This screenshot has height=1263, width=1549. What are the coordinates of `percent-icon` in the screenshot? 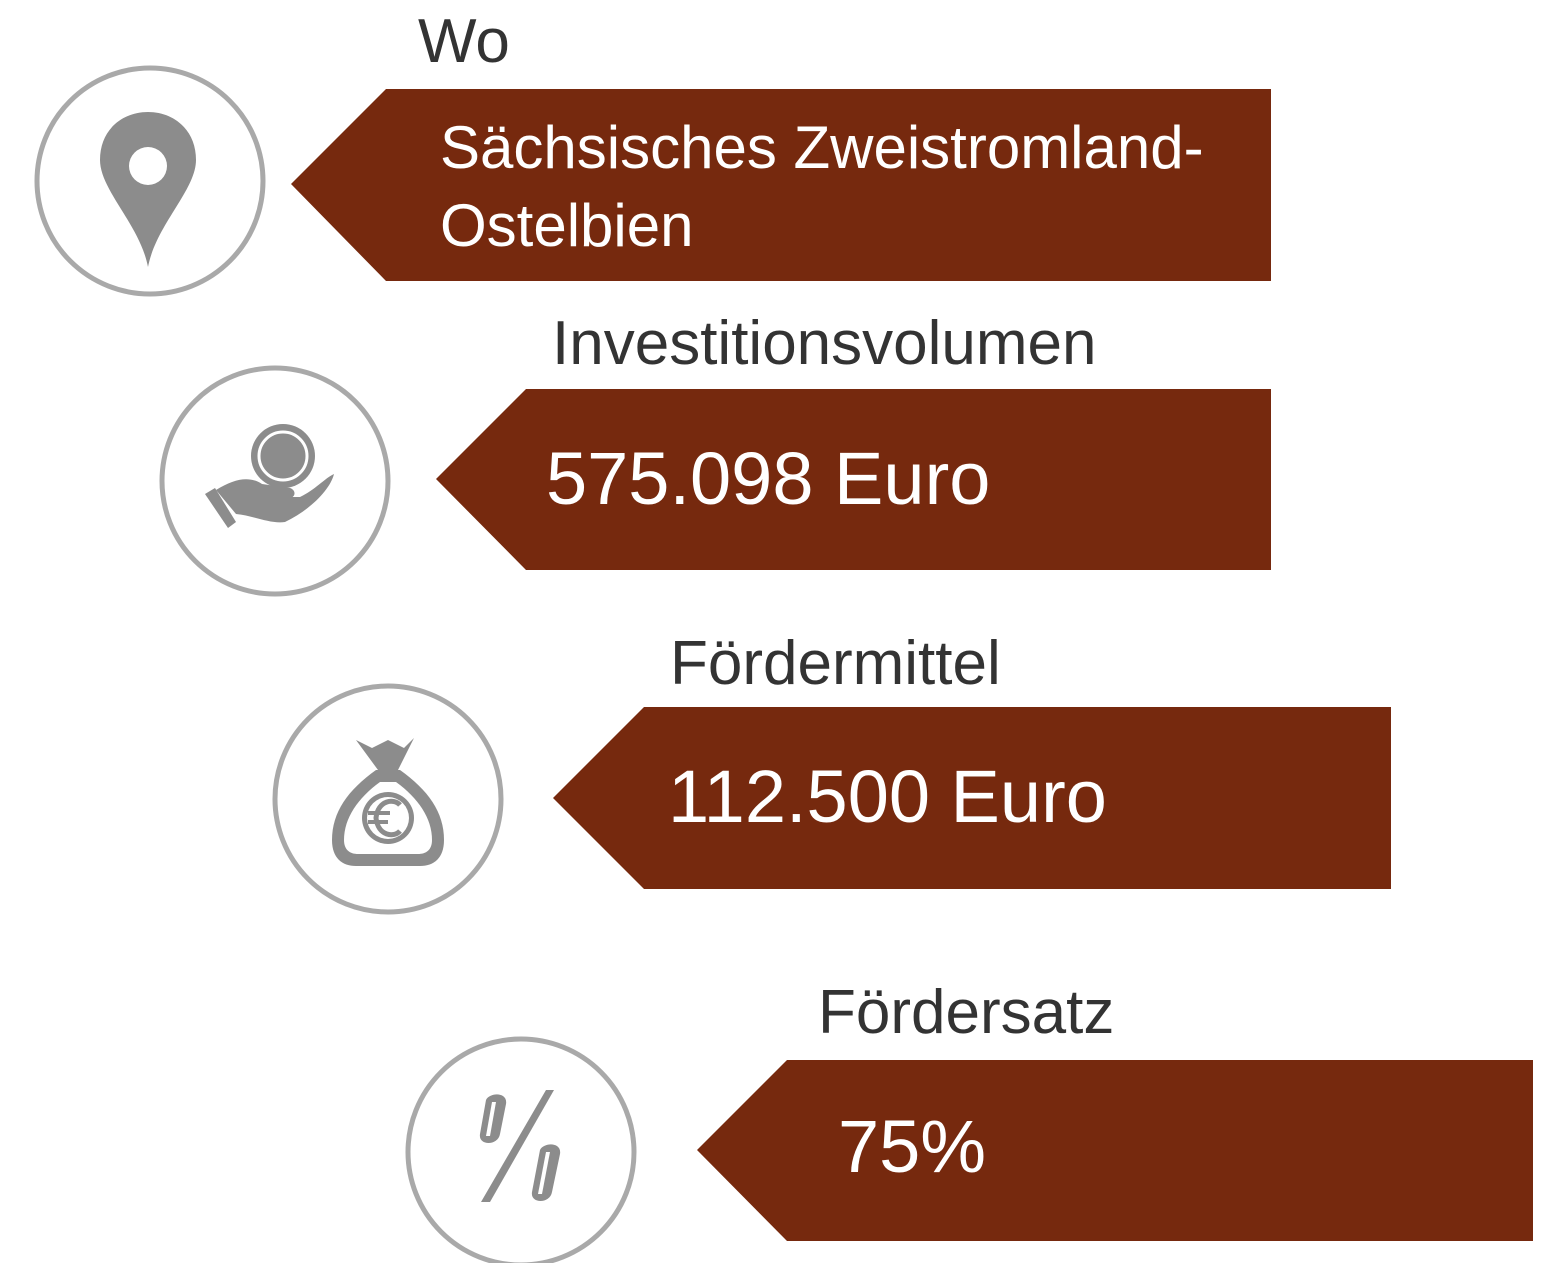 It's located at (520, 1146).